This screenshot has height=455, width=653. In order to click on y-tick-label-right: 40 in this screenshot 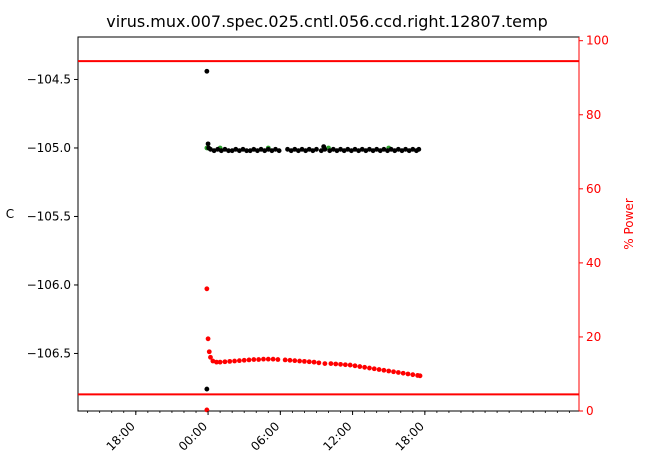, I will do `click(593, 263)`.